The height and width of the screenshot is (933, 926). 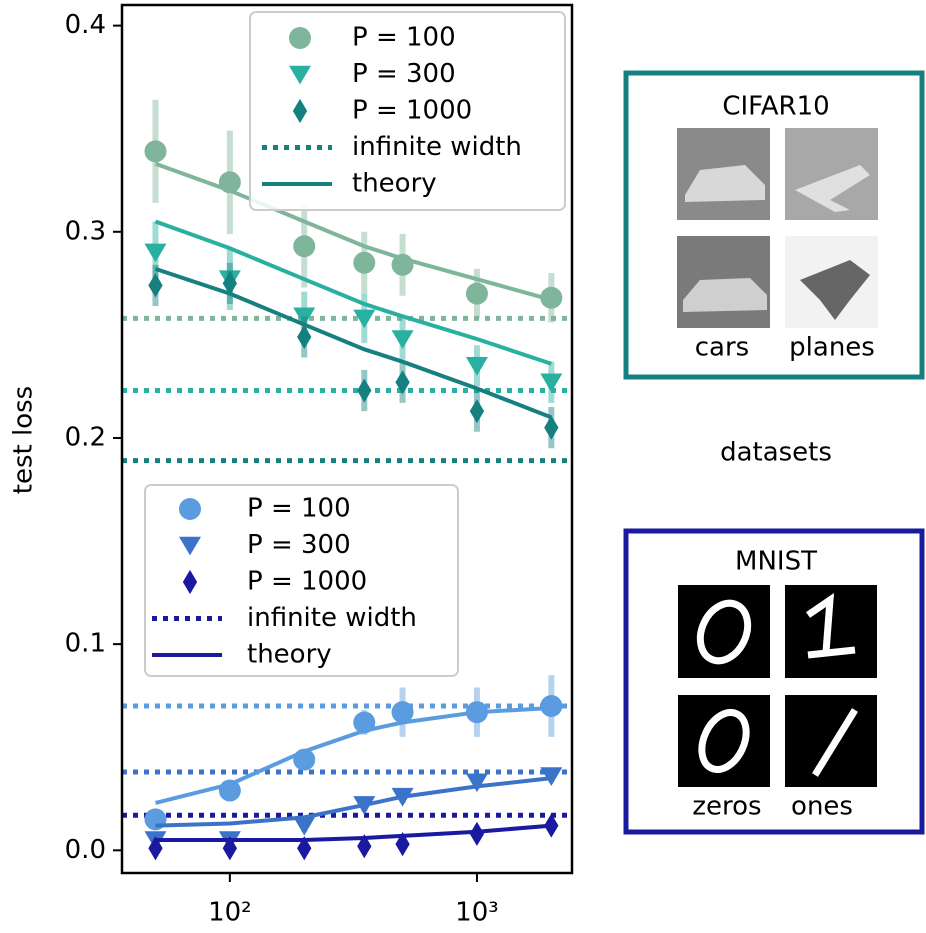 What do you see at coordinates (85, 437) in the screenshot?
I see `y-tick-label: 0.2` at bounding box center [85, 437].